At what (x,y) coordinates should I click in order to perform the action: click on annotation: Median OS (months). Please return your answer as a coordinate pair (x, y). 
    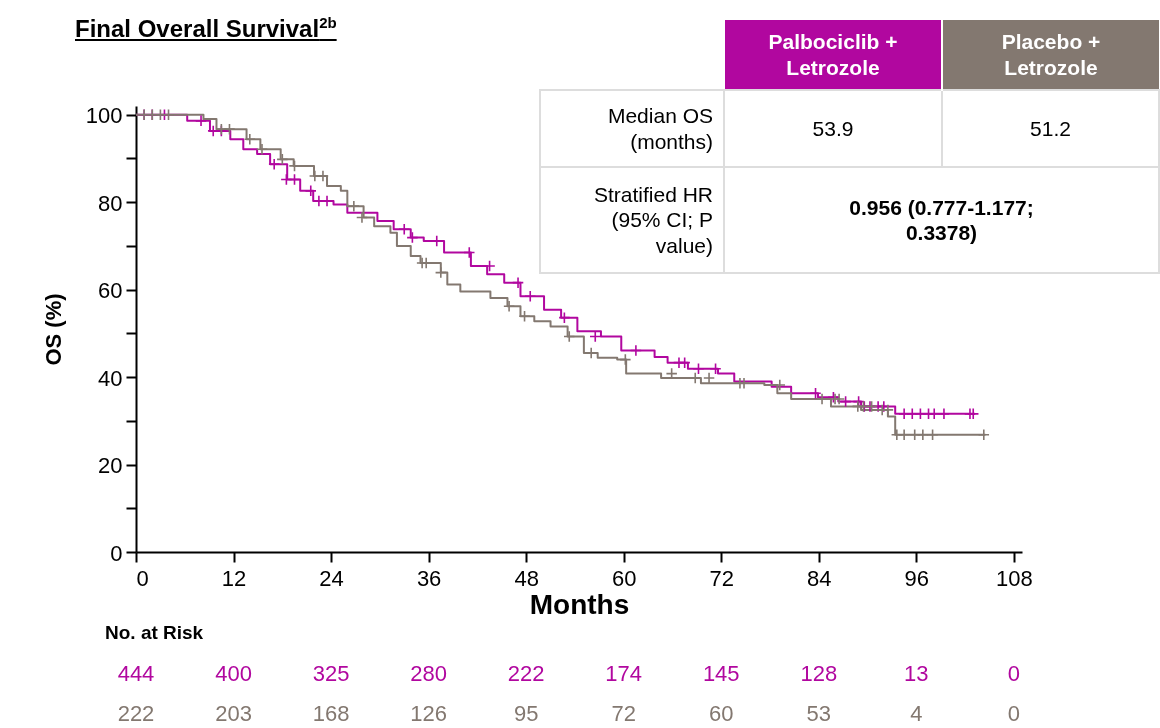
    Looking at the image, I should click on (632, 128).